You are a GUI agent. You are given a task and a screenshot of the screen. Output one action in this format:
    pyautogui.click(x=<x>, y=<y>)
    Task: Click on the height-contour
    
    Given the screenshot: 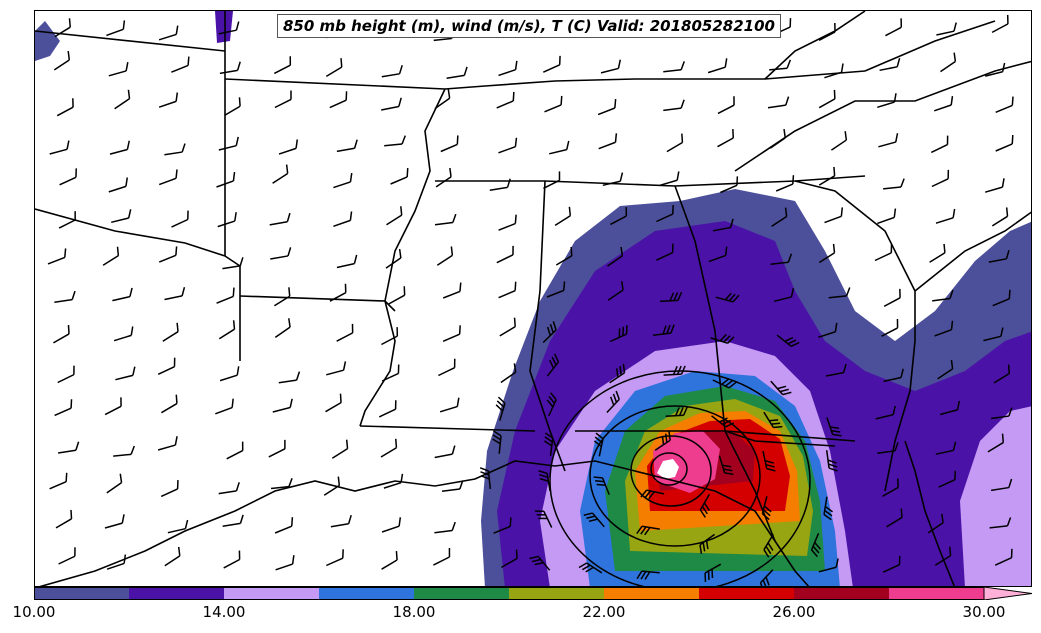 What is the action you would take?
    pyautogui.click(x=669, y=469)
    